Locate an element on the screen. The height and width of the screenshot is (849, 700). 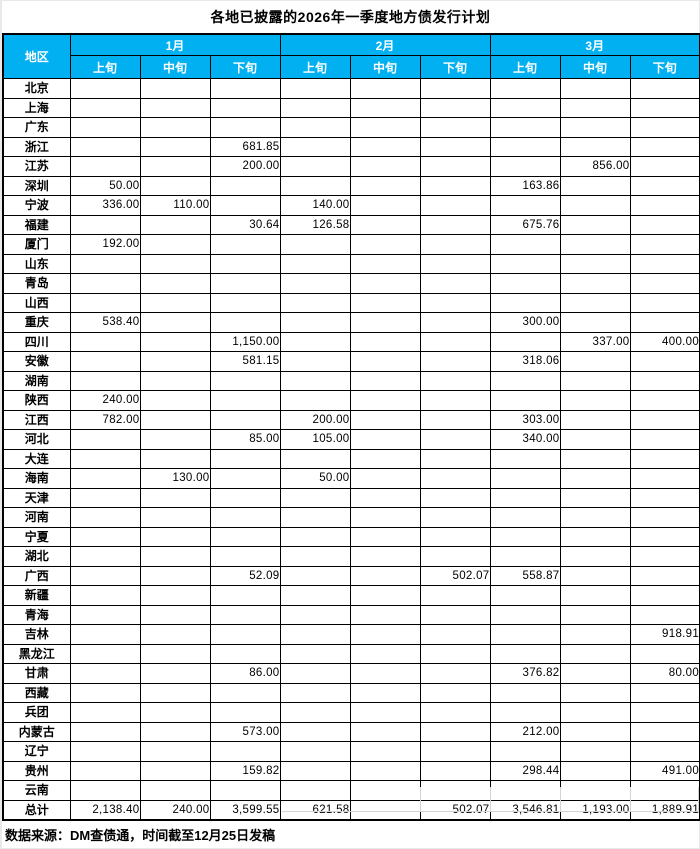
table-row: 深圳 50.00 163.86 is located at coordinates (351, 185).